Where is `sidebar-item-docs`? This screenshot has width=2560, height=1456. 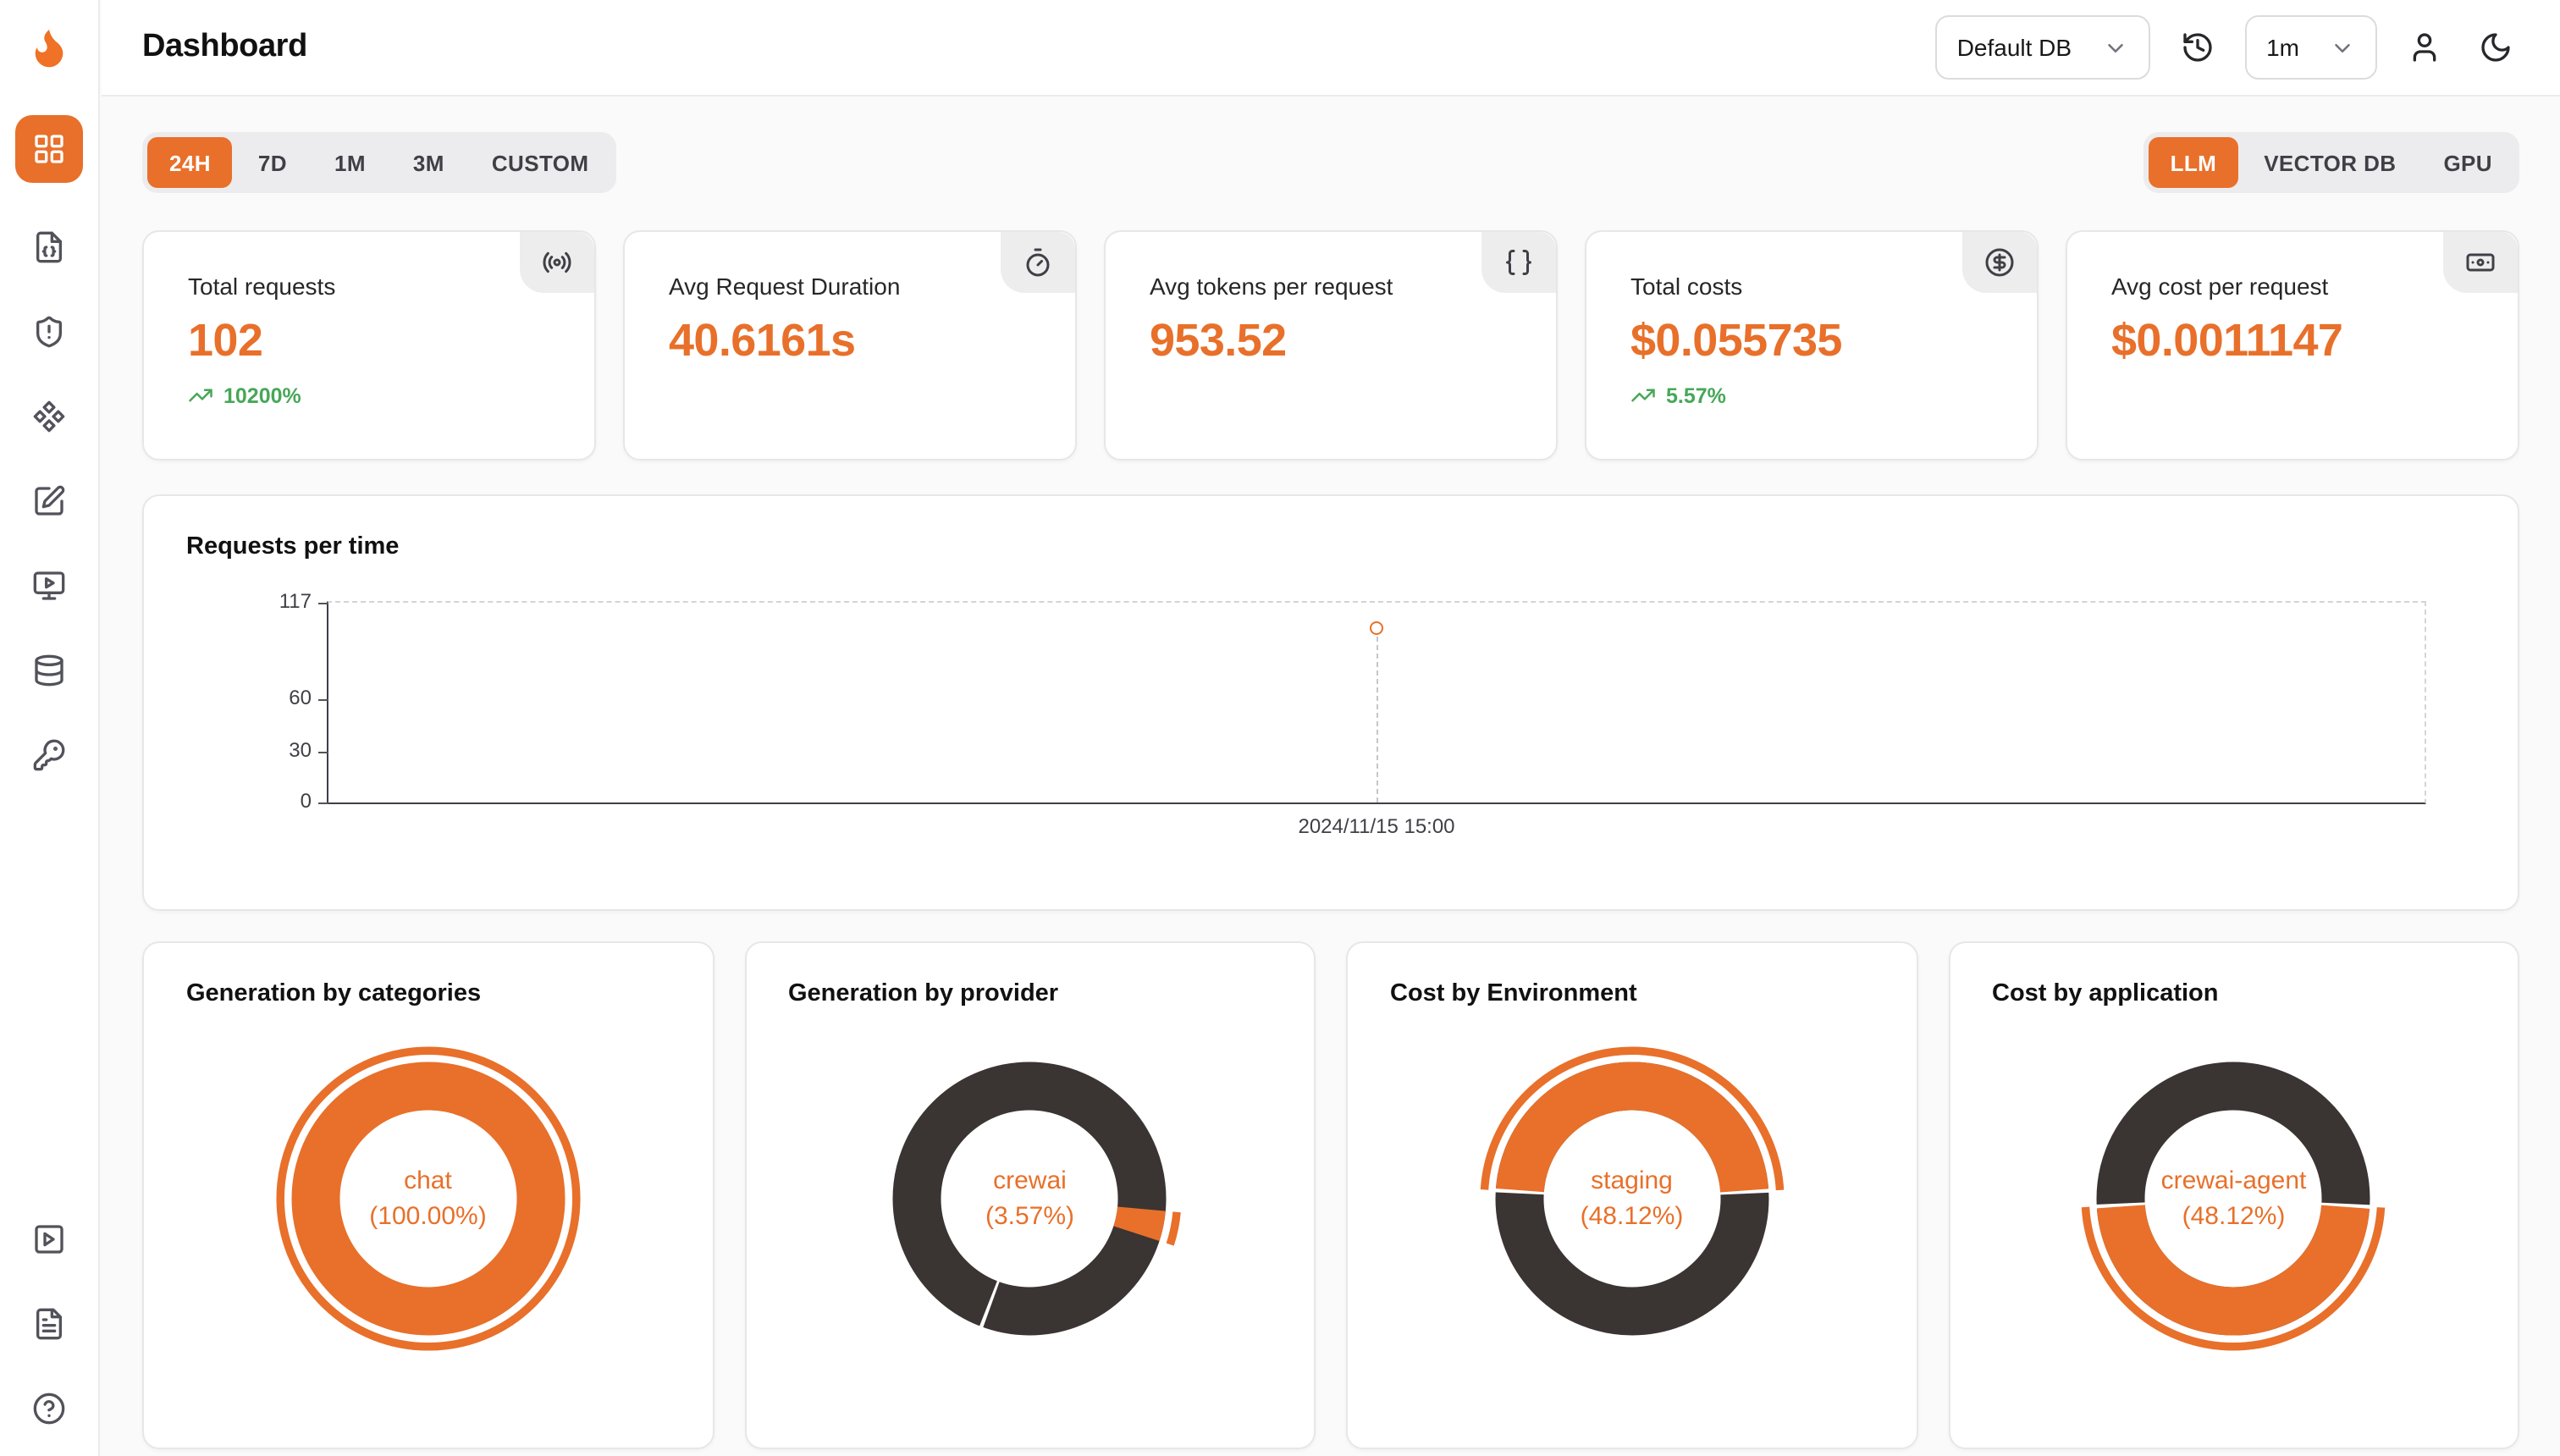 sidebar-item-docs is located at coordinates (49, 1324).